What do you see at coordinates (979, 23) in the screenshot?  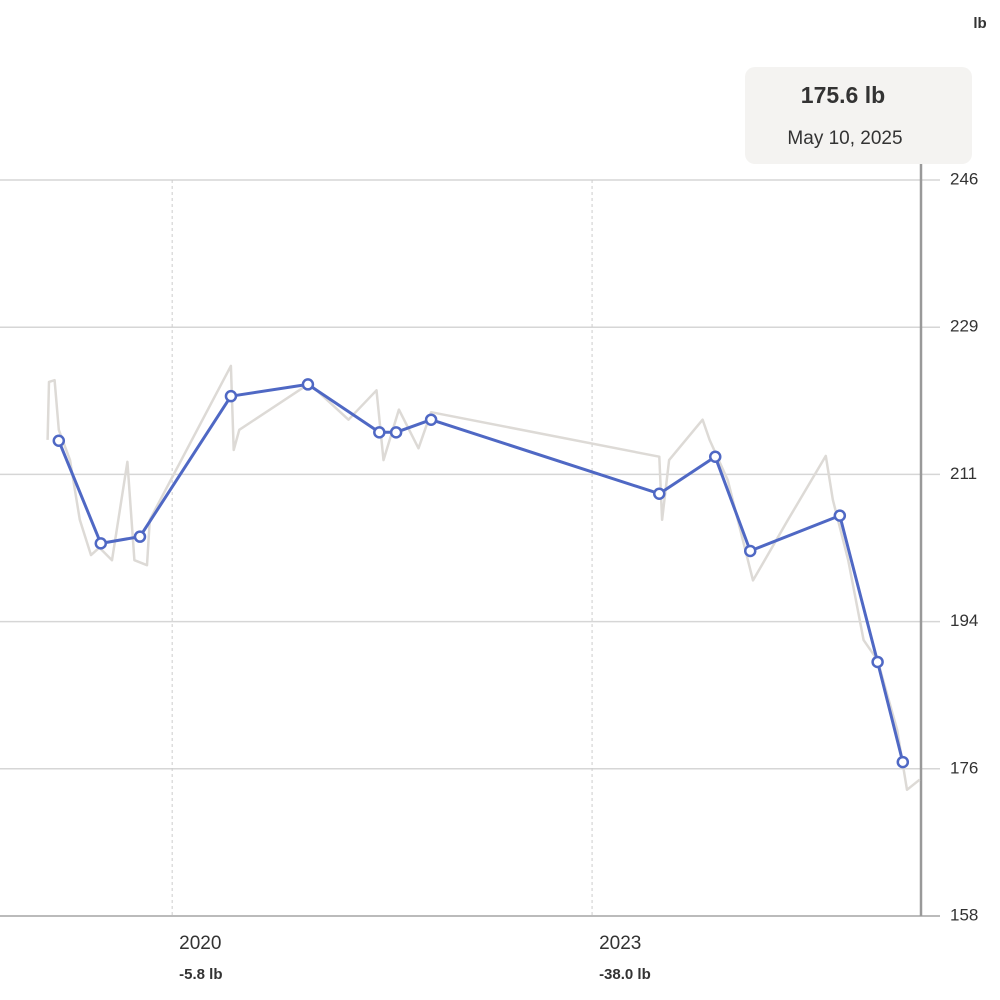 I see `unit-label: lb` at bounding box center [979, 23].